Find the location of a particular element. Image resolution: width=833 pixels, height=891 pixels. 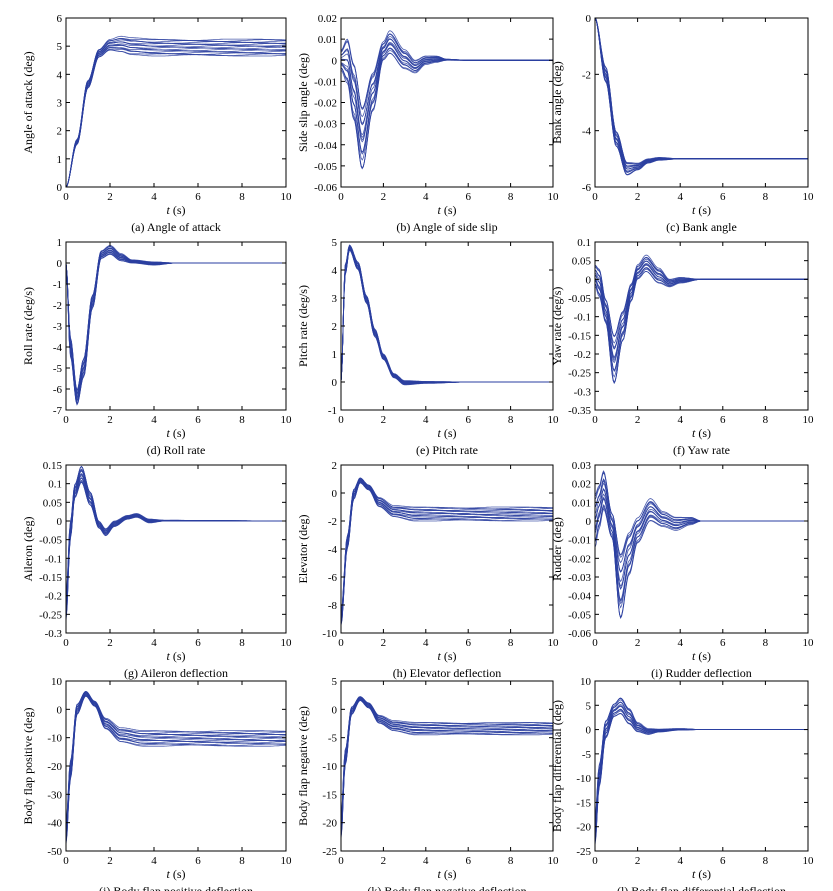

panel-caption: (f) Yaw rate is located at coordinates (701, 450).